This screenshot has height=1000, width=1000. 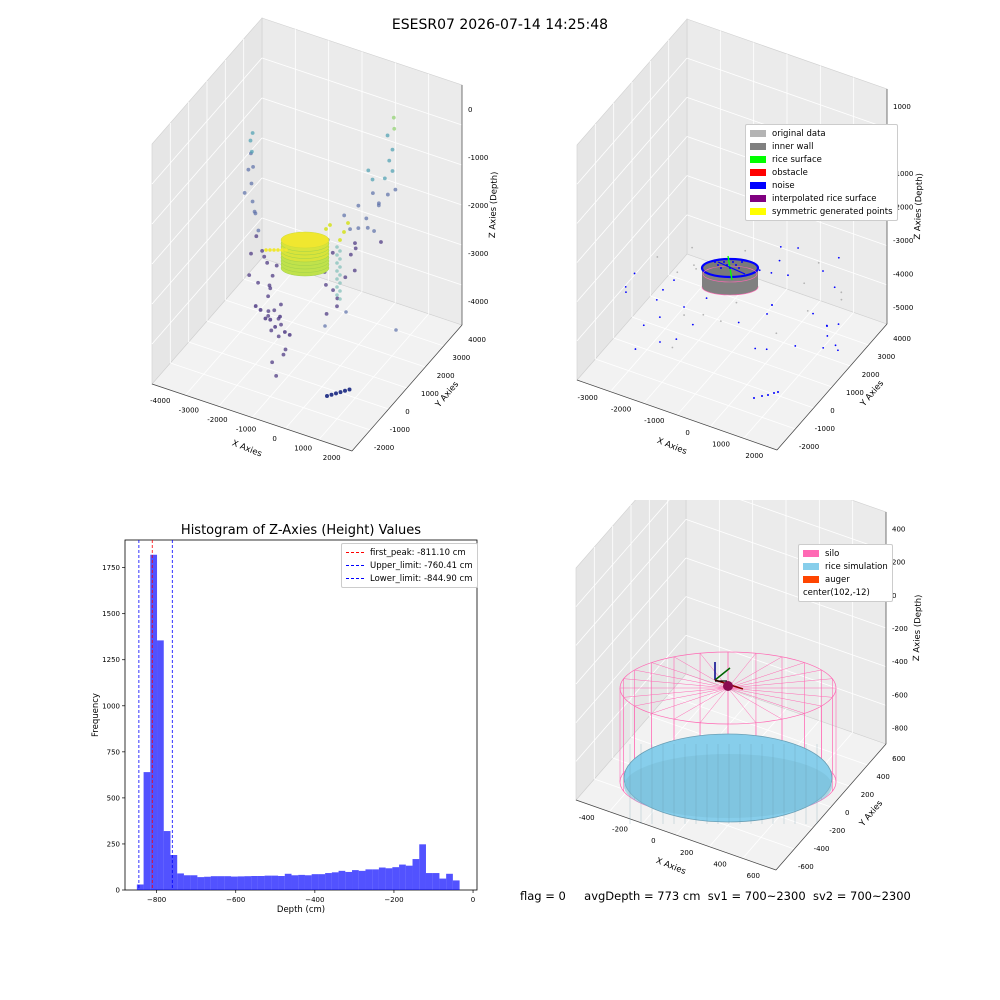 What do you see at coordinates (837, 579) in the screenshot?
I see `legend-label: auger` at bounding box center [837, 579].